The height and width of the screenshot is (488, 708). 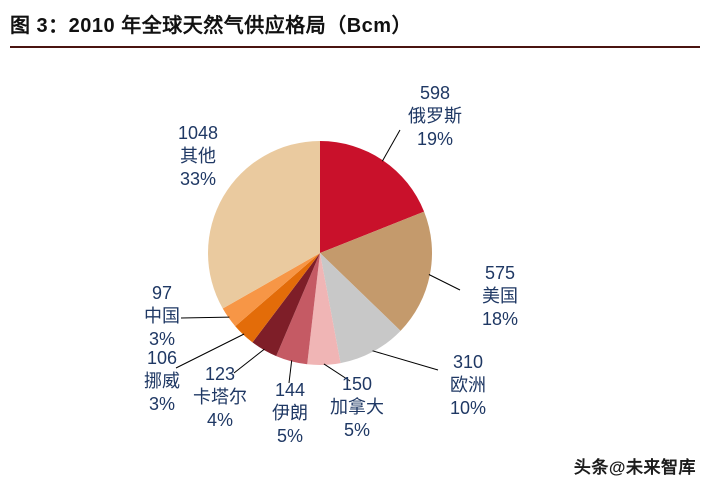 What do you see at coordinates (468, 408) in the screenshot?
I see `label-europe-pct: 10%` at bounding box center [468, 408].